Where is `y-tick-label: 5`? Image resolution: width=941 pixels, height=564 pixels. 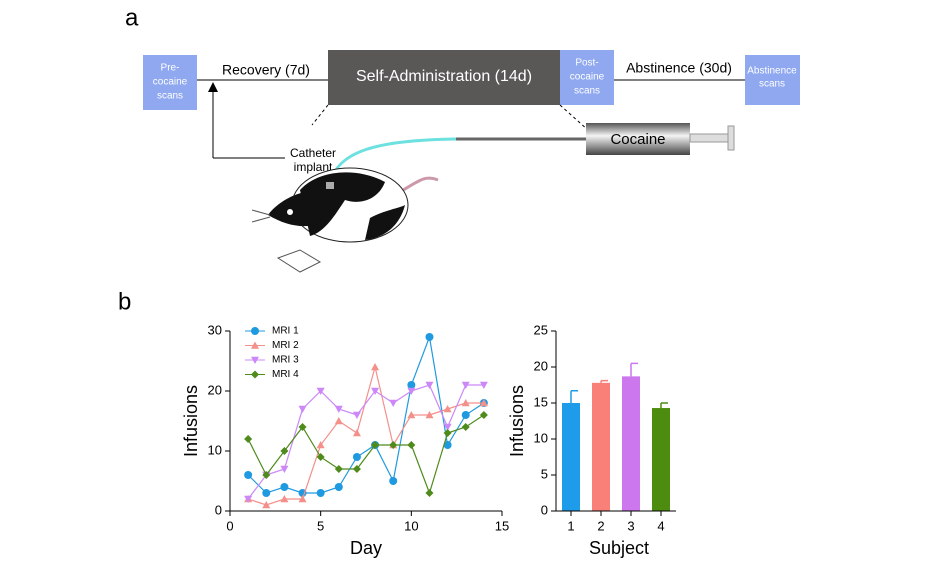
y-tick-label: 5 is located at coordinates (544, 473).